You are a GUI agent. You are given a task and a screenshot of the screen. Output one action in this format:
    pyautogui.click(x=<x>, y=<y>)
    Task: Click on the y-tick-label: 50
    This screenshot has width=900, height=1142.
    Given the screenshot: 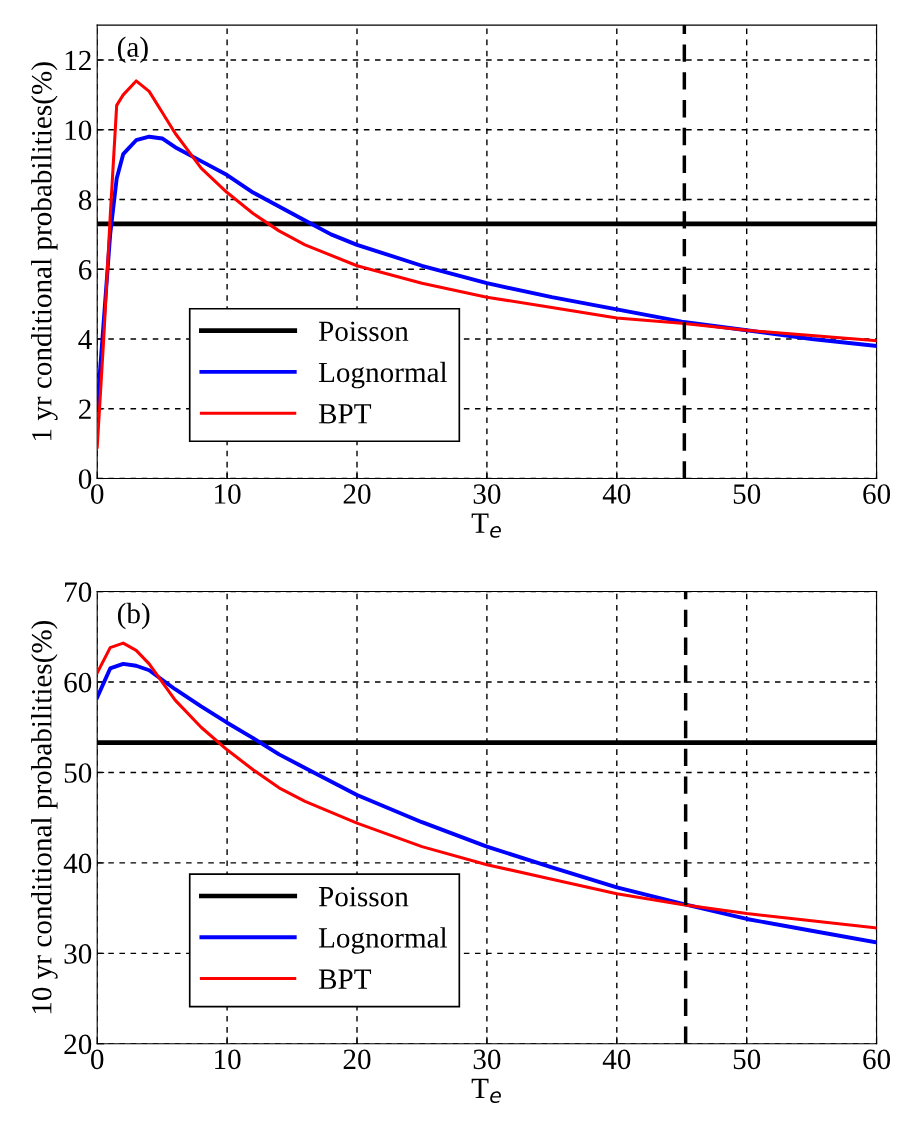 What is the action you would take?
    pyautogui.click(x=78, y=773)
    